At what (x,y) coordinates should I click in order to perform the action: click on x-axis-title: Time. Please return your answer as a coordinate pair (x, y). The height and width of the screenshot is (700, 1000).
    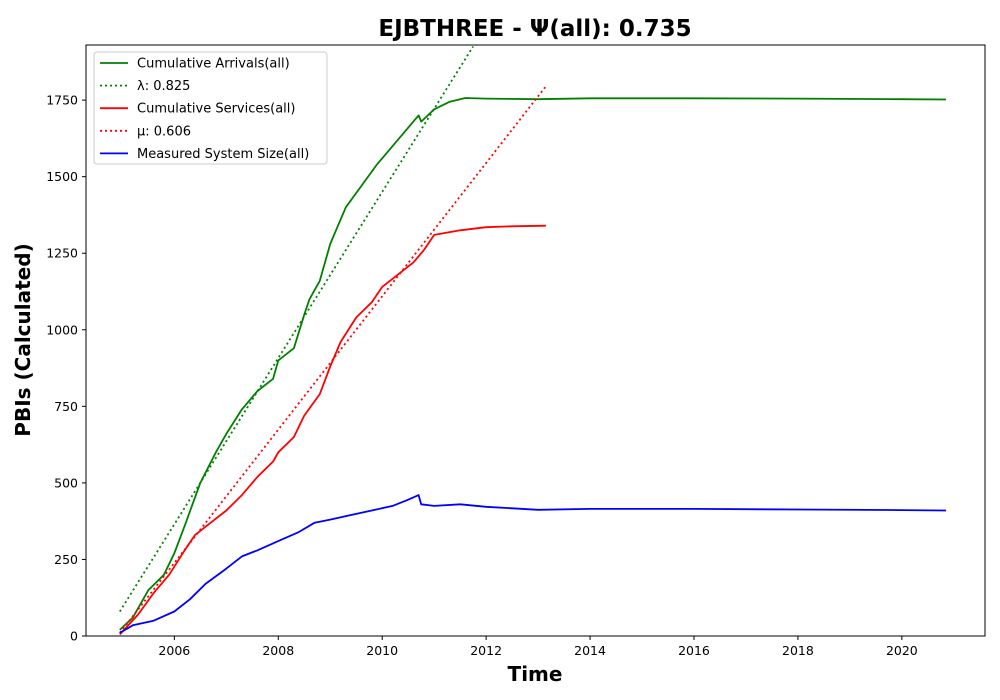
    Looking at the image, I should click on (535, 674).